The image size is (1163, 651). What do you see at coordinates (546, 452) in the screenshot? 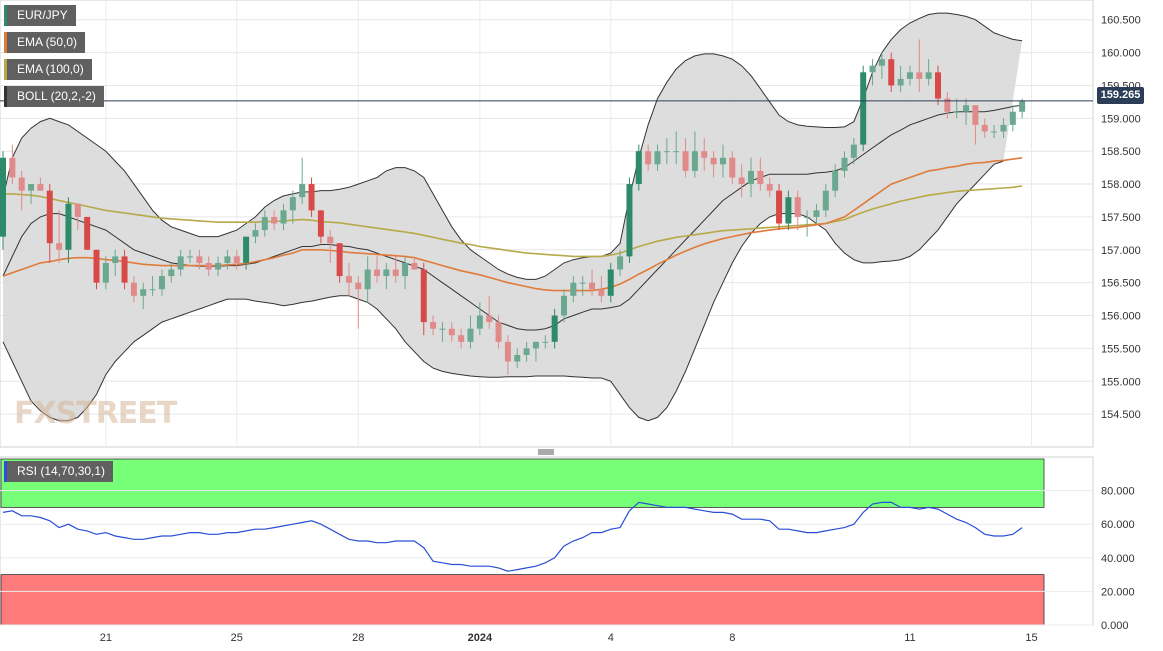
I see `panel-resize-handle` at bounding box center [546, 452].